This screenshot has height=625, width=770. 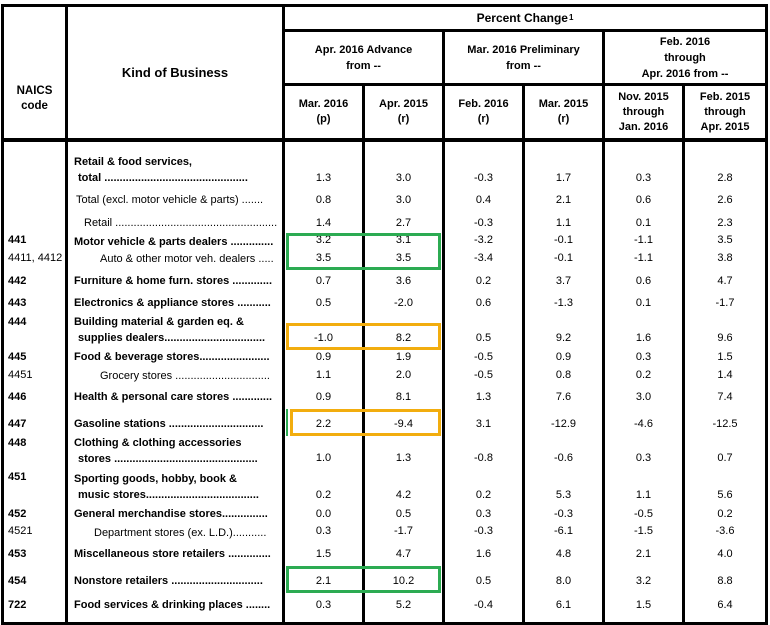 I want to click on percent-value-cell: -1.7, so click(x=405, y=533).